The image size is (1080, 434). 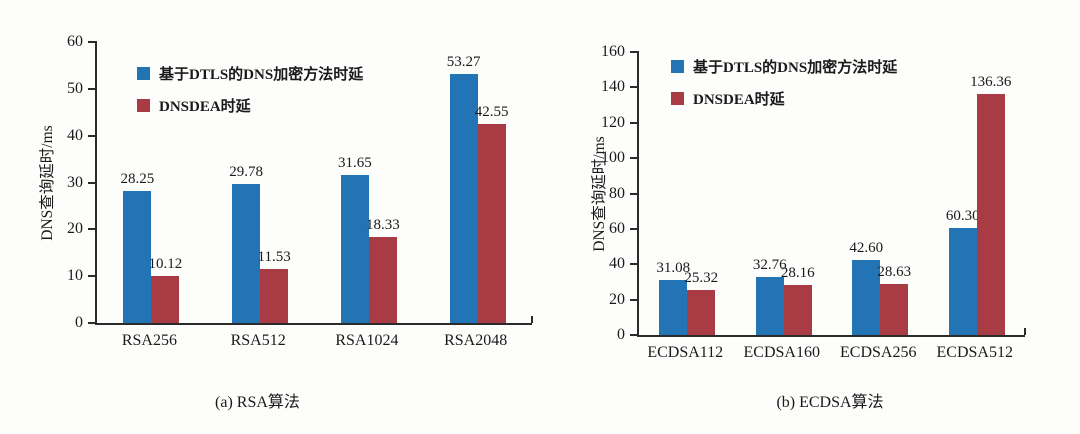 What do you see at coordinates (75, 276) in the screenshot?
I see `y-tick-label: 10` at bounding box center [75, 276].